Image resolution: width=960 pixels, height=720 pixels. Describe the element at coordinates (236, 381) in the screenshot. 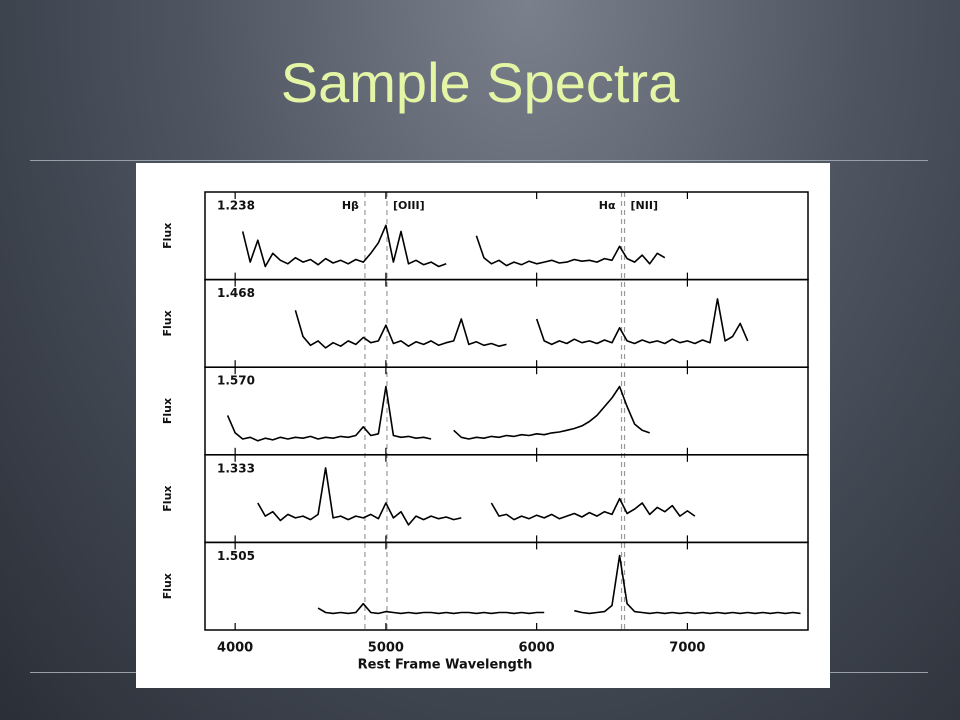

I see `panel-label: 1.570` at that location.